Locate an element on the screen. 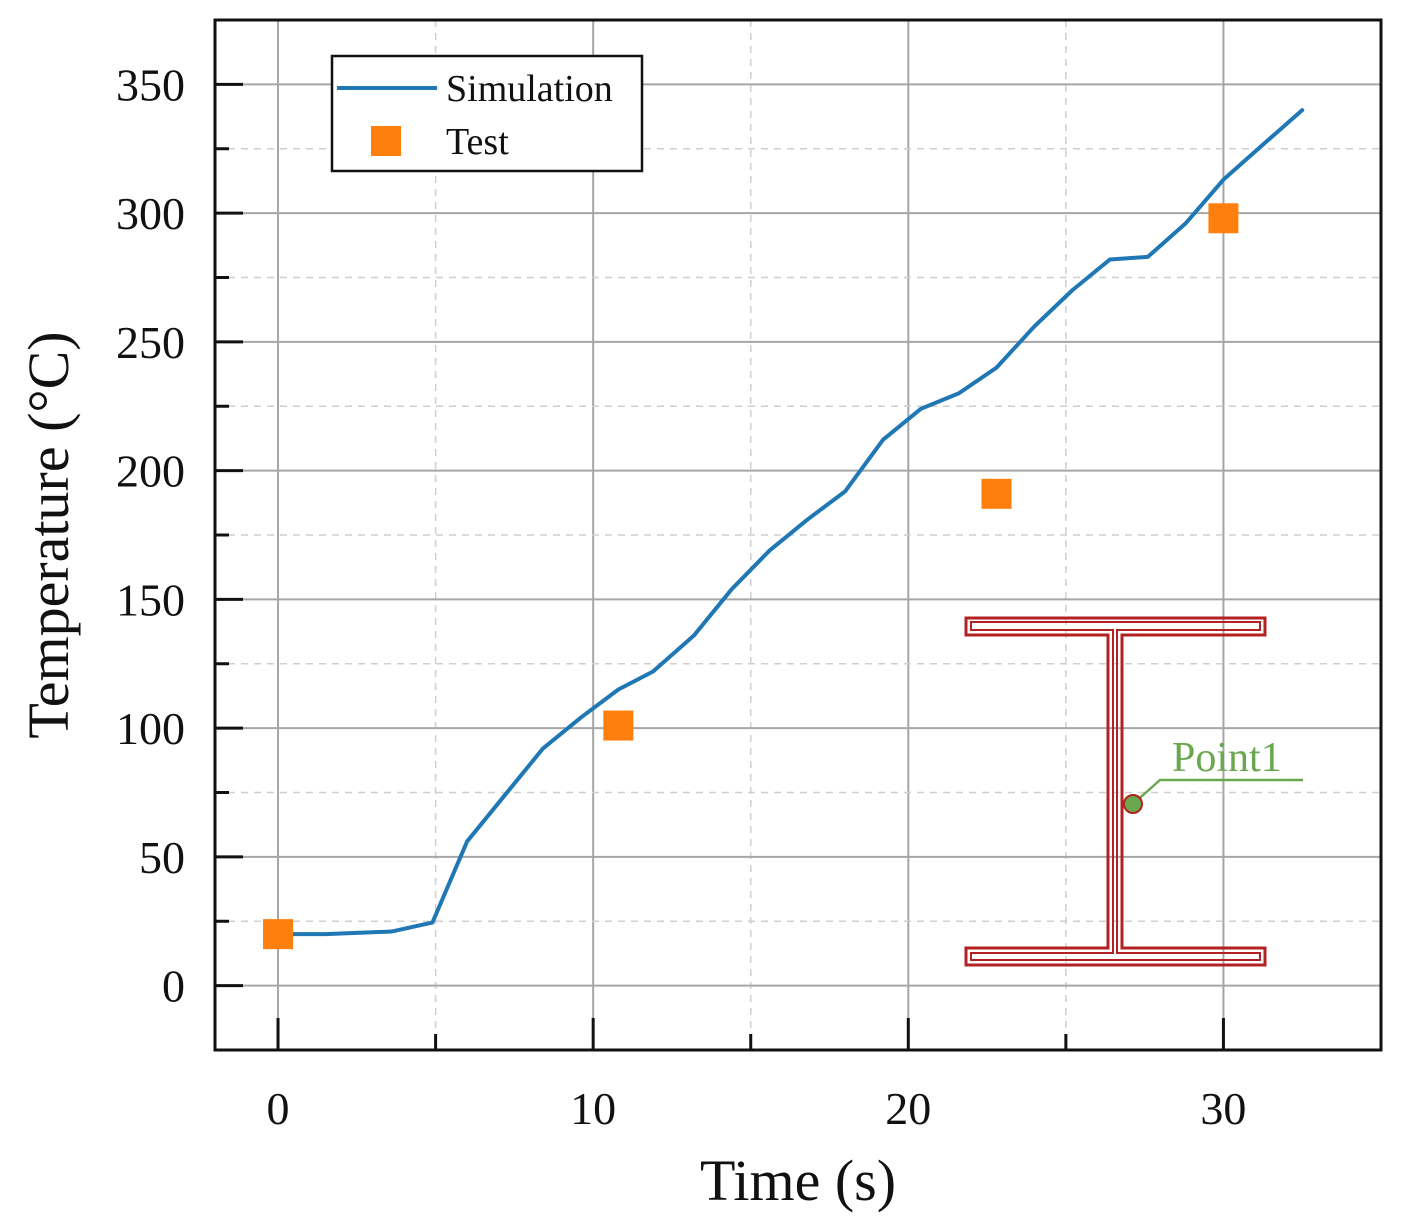 Image resolution: width=1401 pixels, height=1219 pixels. y-tick-label: 150 is located at coordinates (150, 599).